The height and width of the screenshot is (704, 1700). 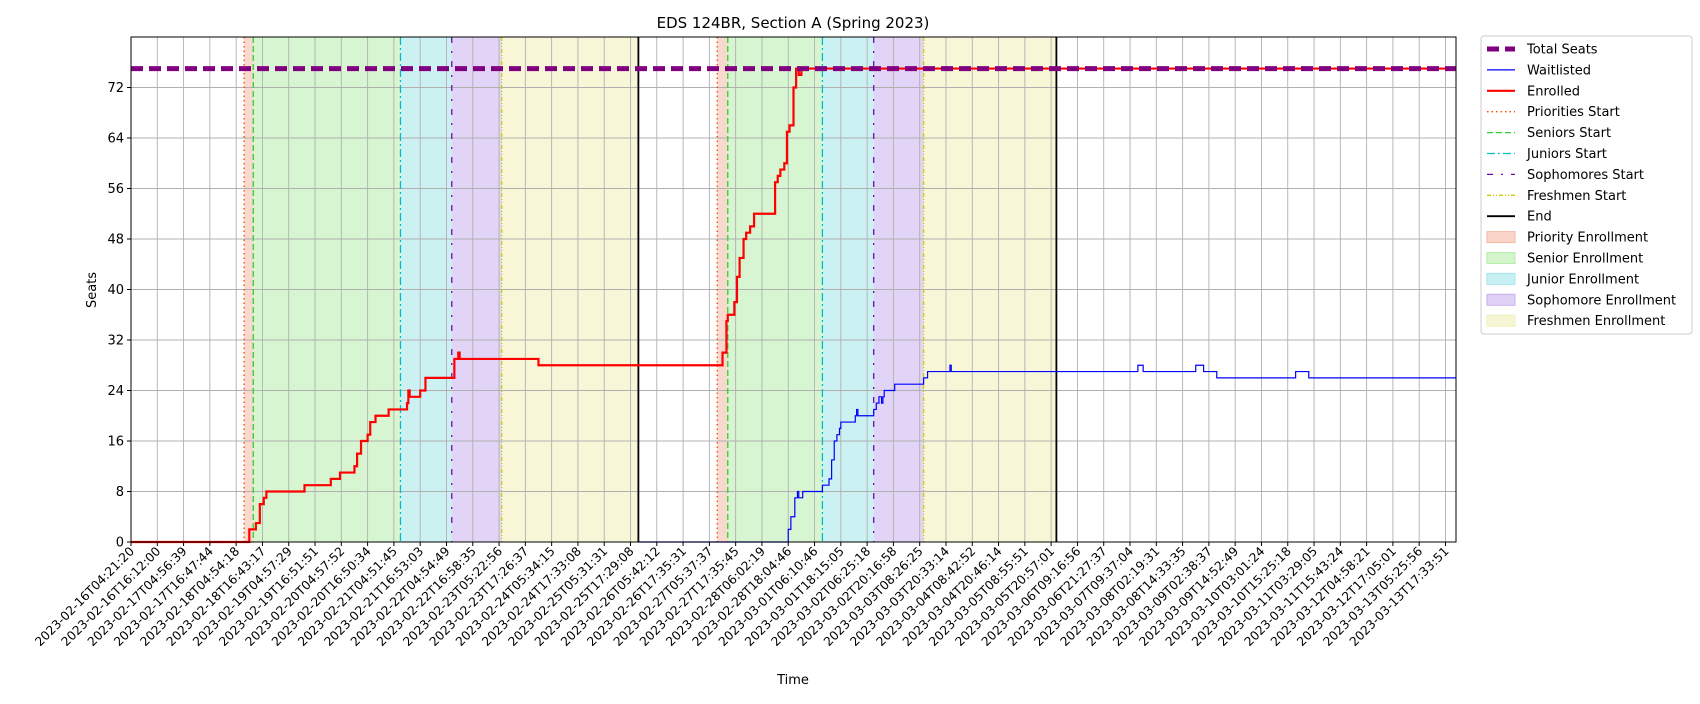 I want to click on y-axis-label: Seats, so click(x=92, y=290).